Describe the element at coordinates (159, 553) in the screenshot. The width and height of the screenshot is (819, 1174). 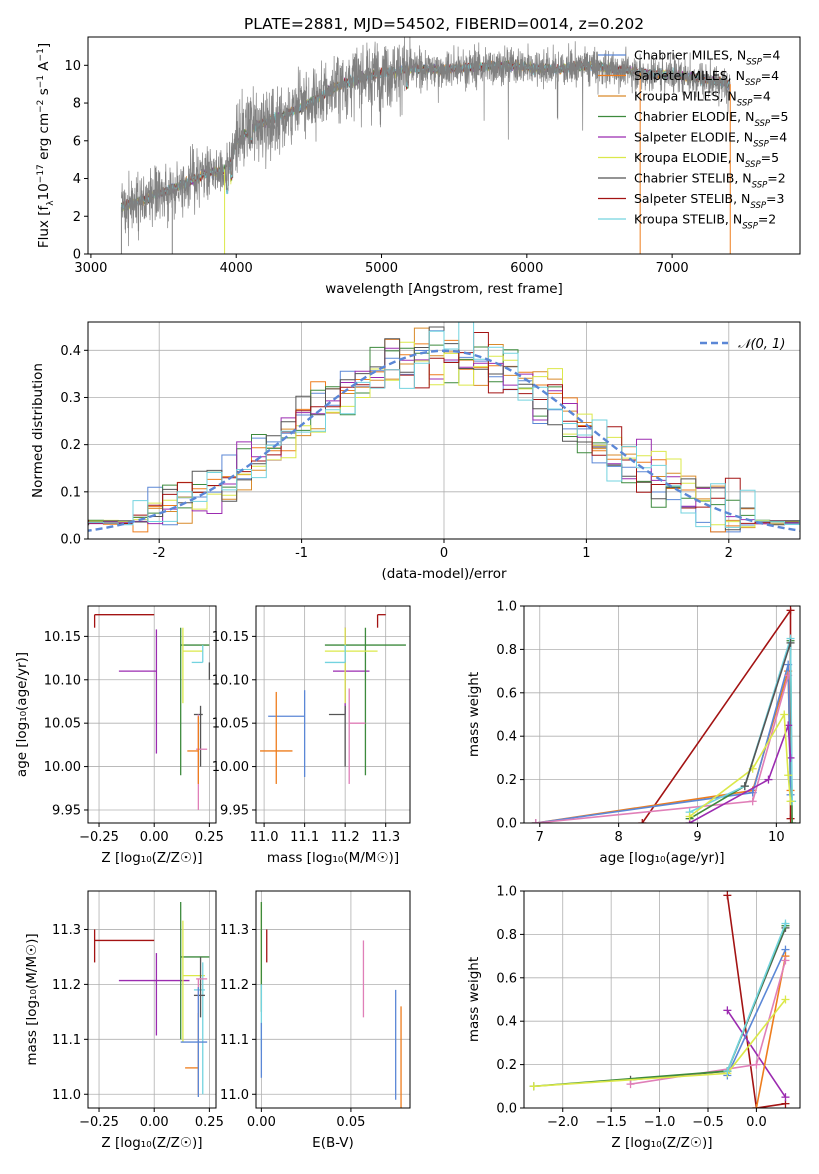
I see `x-tick-label: -2` at that location.